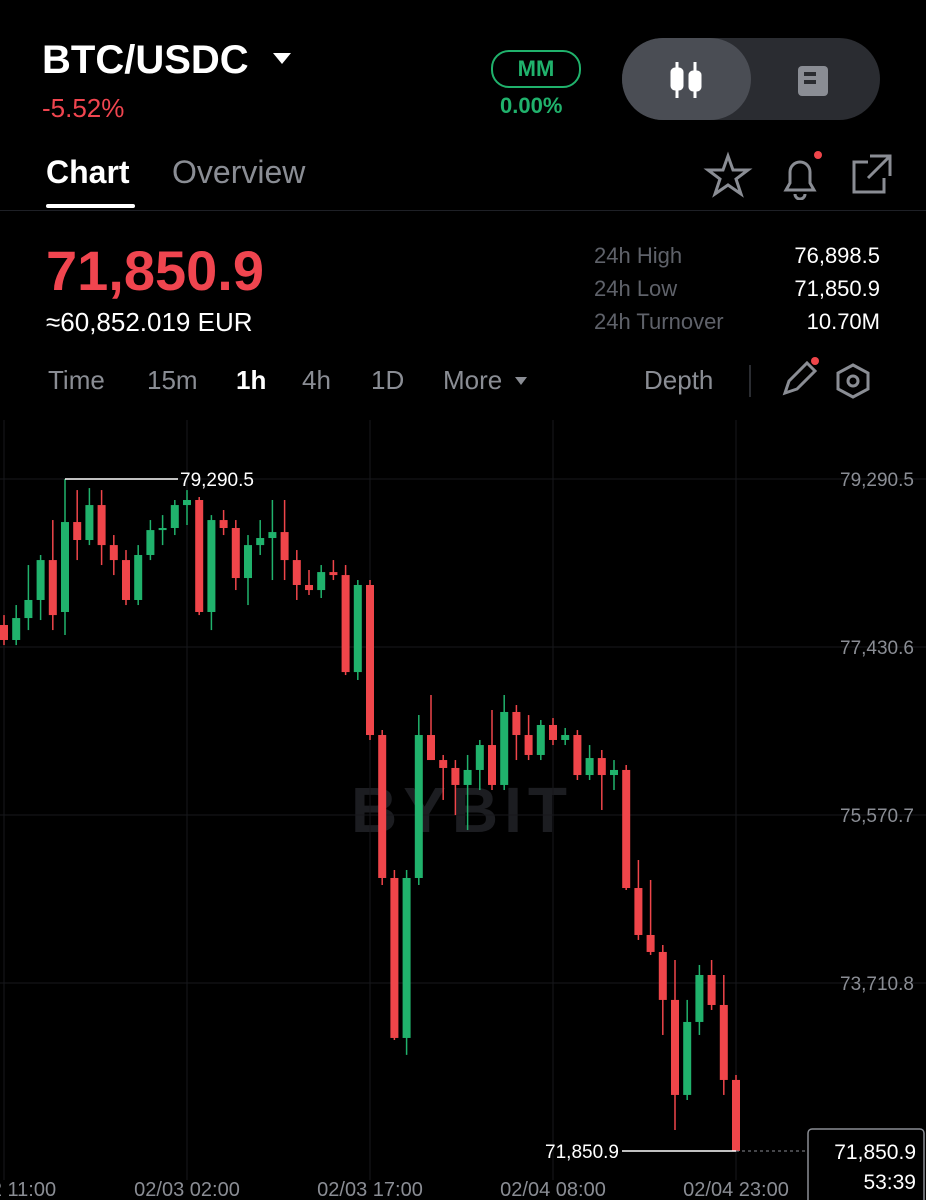  I want to click on stat-value: 10.70M, so click(843, 321).